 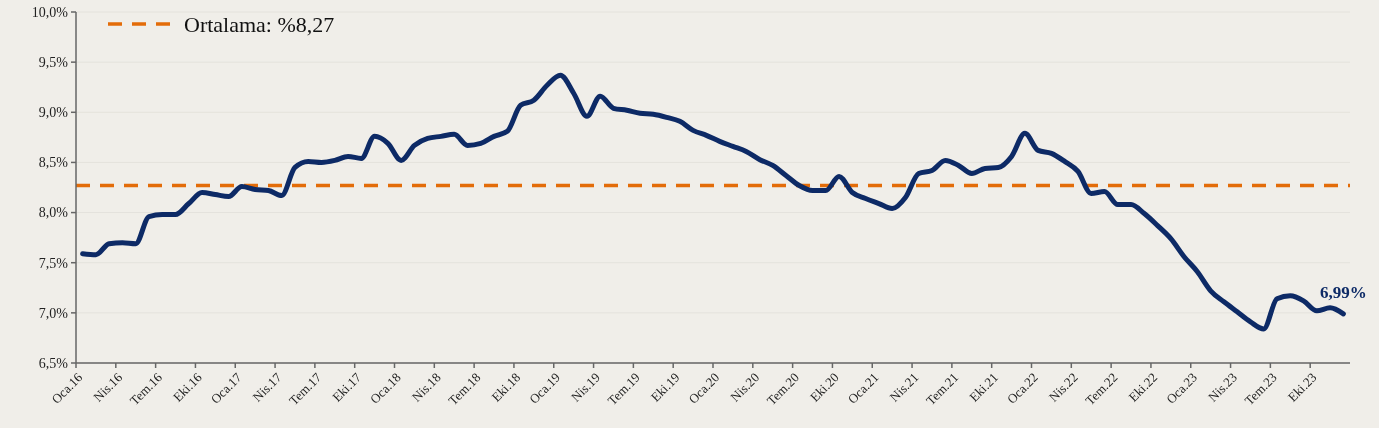 I want to click on data-label: 6,99%, so click(x=1343, y=292).